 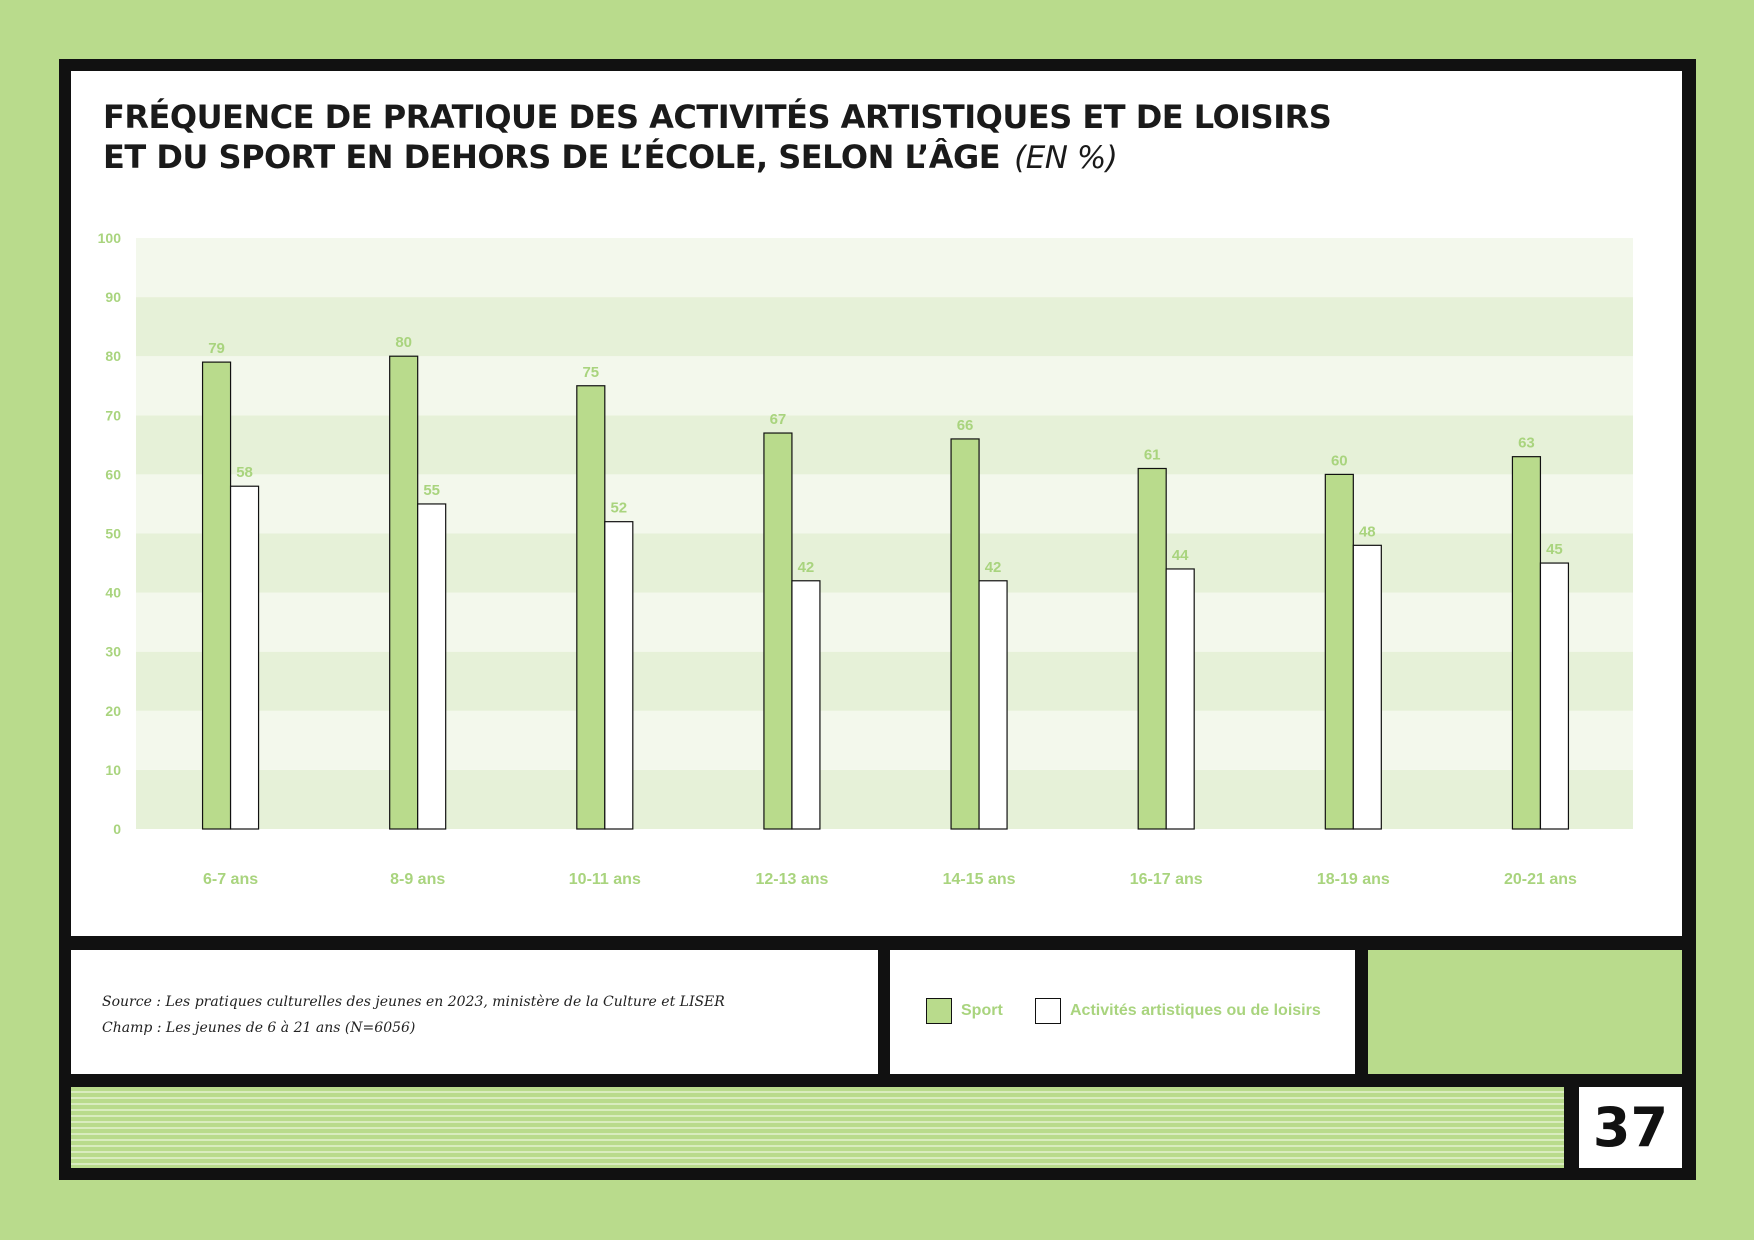 I want to click on legend-item-arts: Activités artistiques ou de loisirs, so click(x=1178, y=1011).